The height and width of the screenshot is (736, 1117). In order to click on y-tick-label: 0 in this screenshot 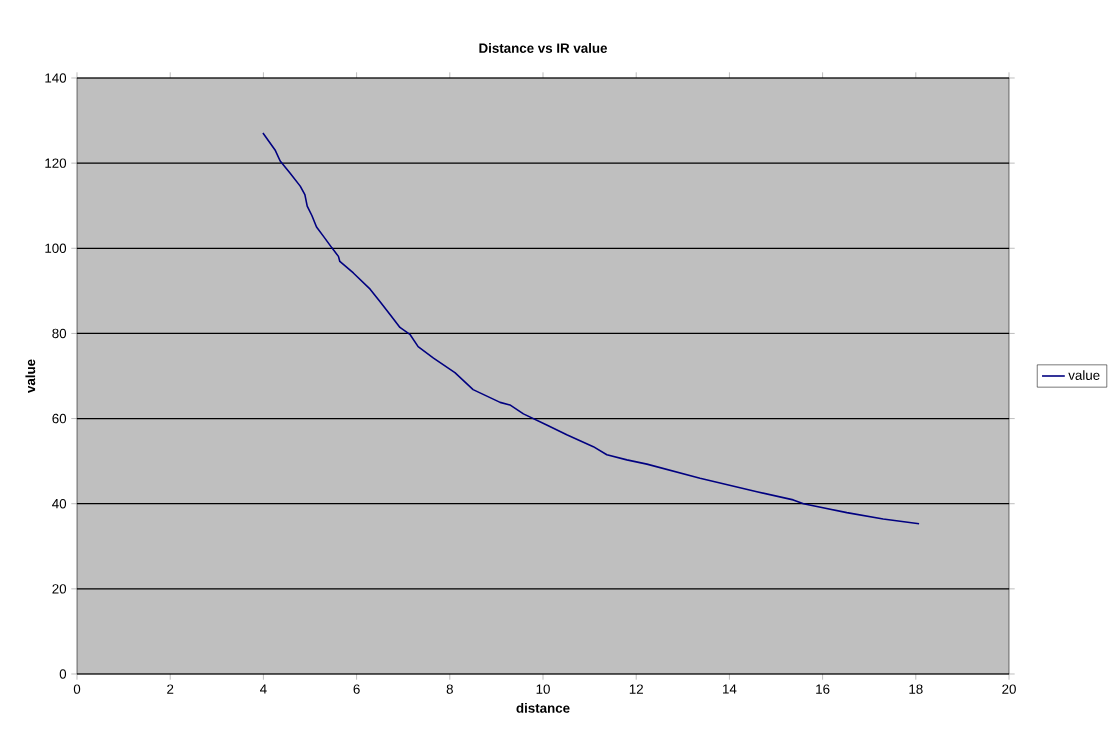, I will do `click(63, 674)`.